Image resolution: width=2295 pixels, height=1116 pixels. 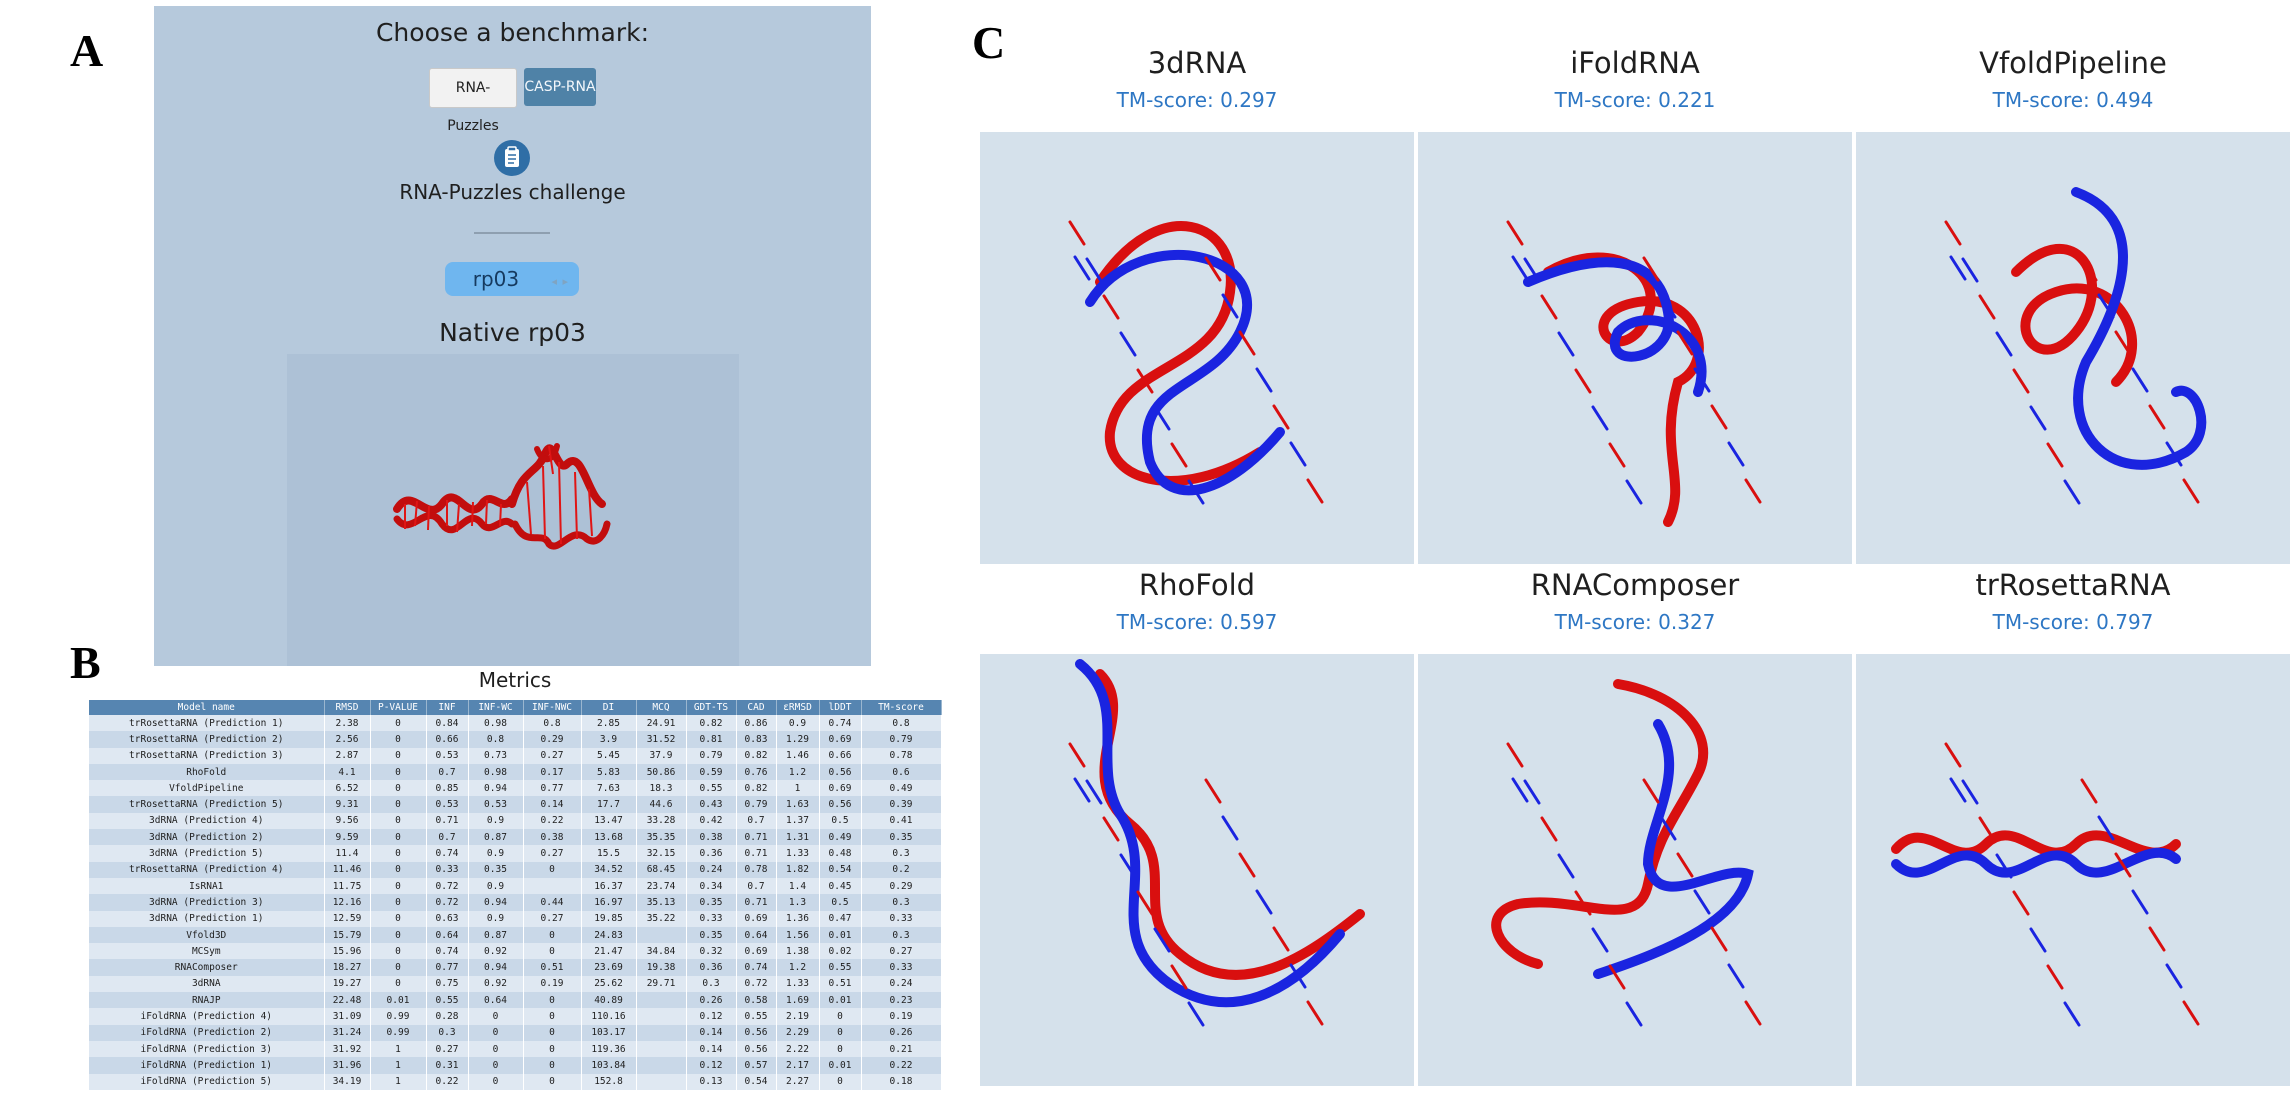 What do you see at coordinates (609, 837) in the screenshot?
I see `metric-cell: 13.68` at bounding box center [609, 837].